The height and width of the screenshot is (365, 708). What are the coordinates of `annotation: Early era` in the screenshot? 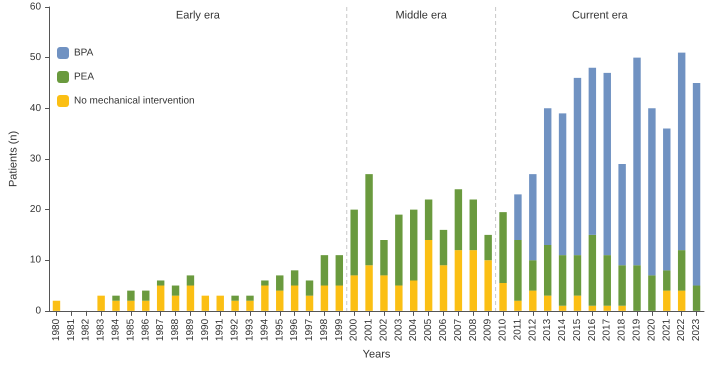 It's located at (198, 16).